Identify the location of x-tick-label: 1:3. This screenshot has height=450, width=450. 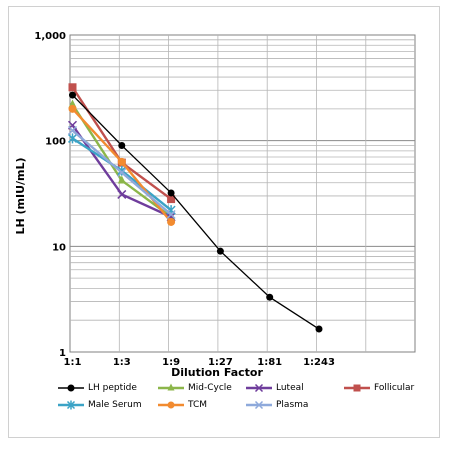
(122, 362).